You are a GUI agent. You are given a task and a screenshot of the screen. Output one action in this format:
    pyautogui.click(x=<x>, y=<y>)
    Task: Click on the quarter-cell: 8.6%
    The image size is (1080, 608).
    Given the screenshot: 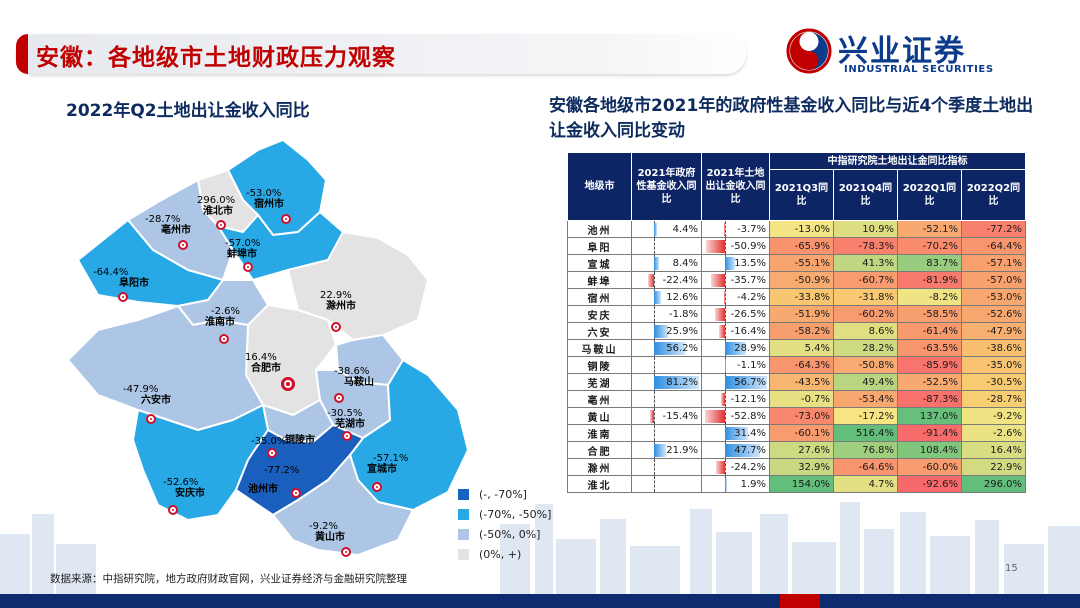 What is the action you would take?
    pyautogui.click(x=865, y=331)
    